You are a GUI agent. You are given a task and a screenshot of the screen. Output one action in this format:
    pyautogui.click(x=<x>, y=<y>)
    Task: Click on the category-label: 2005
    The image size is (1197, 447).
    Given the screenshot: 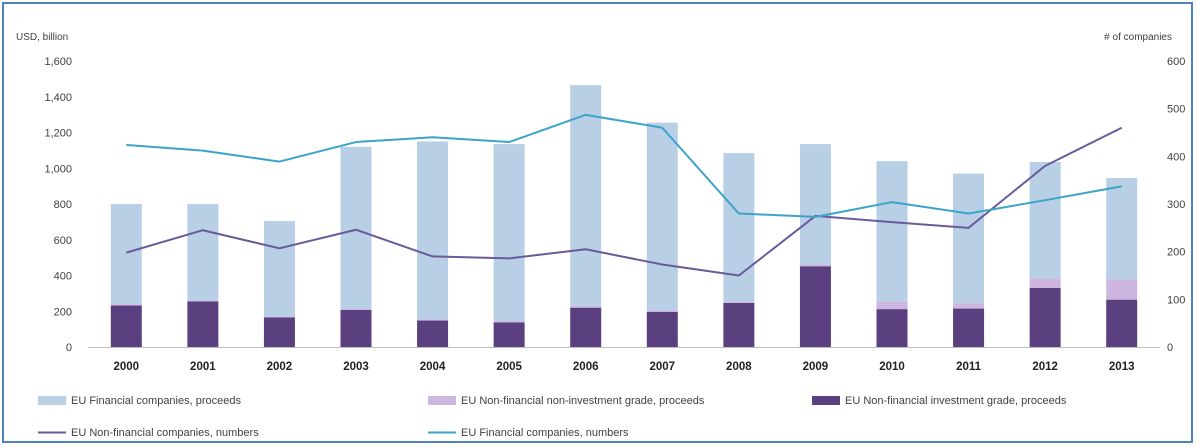 What is the action you would take?
    pyautogui.click(x=509, y=367)
    